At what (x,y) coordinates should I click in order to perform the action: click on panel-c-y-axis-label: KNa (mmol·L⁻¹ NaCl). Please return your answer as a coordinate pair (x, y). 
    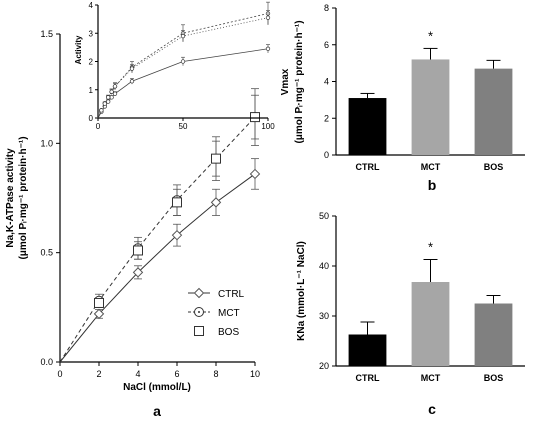
    Looking at the image, I should click on (301, 291).